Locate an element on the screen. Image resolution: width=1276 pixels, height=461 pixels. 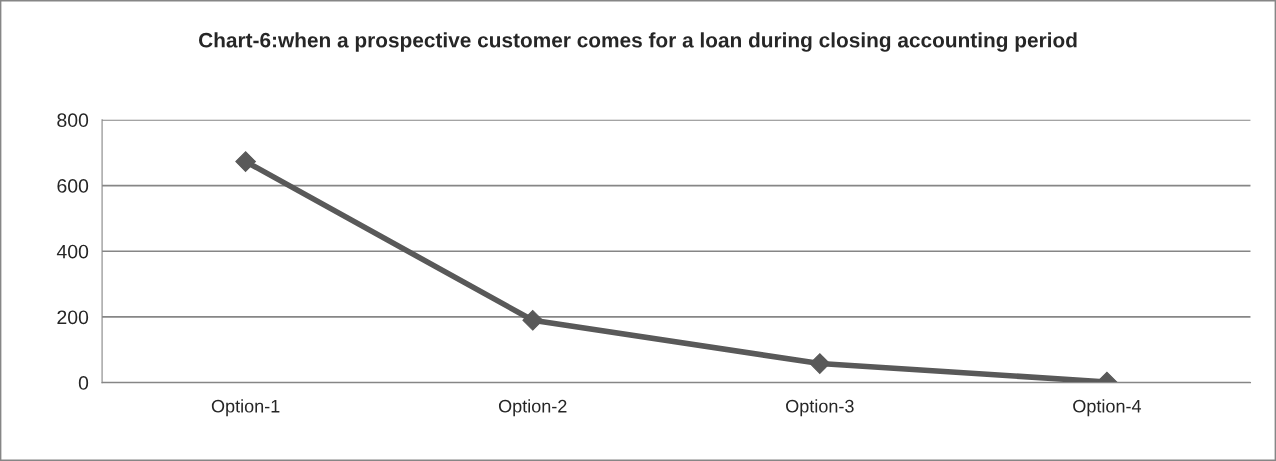
y-tick-label: 600 is located at coordinates (73, 186).